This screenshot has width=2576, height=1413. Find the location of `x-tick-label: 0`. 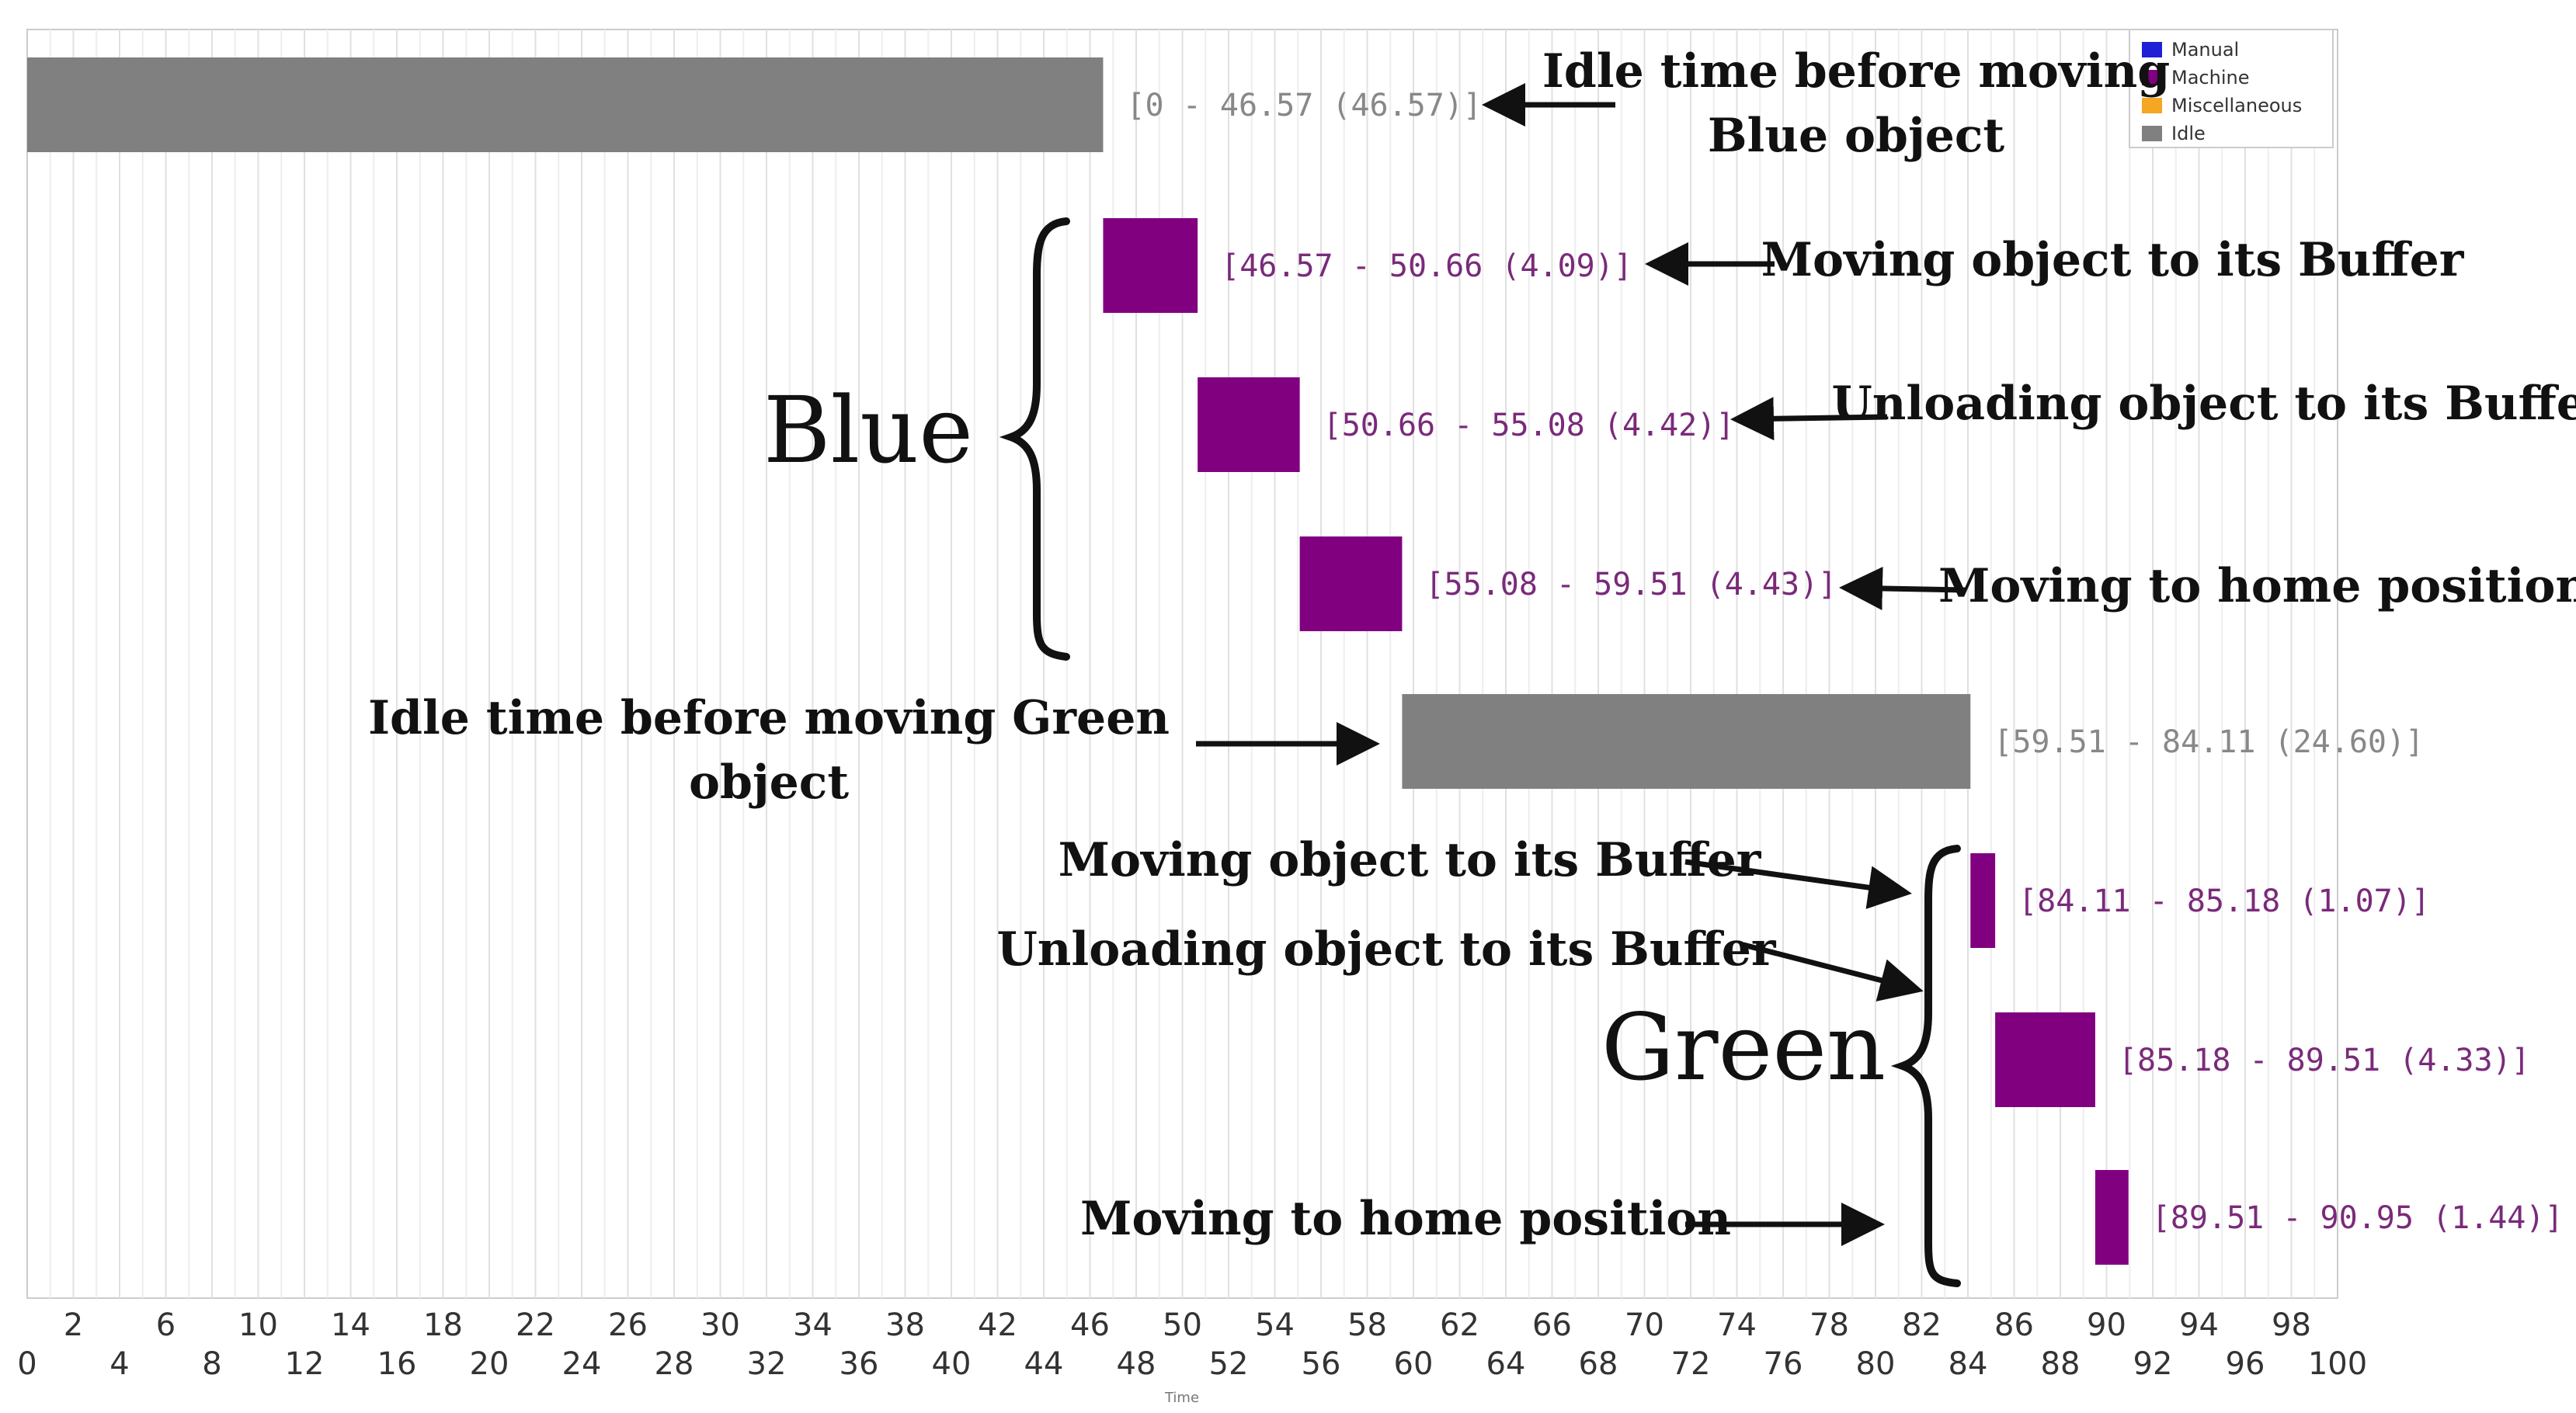

x-tick-label: 0 is located at coordinates (27, 1364).